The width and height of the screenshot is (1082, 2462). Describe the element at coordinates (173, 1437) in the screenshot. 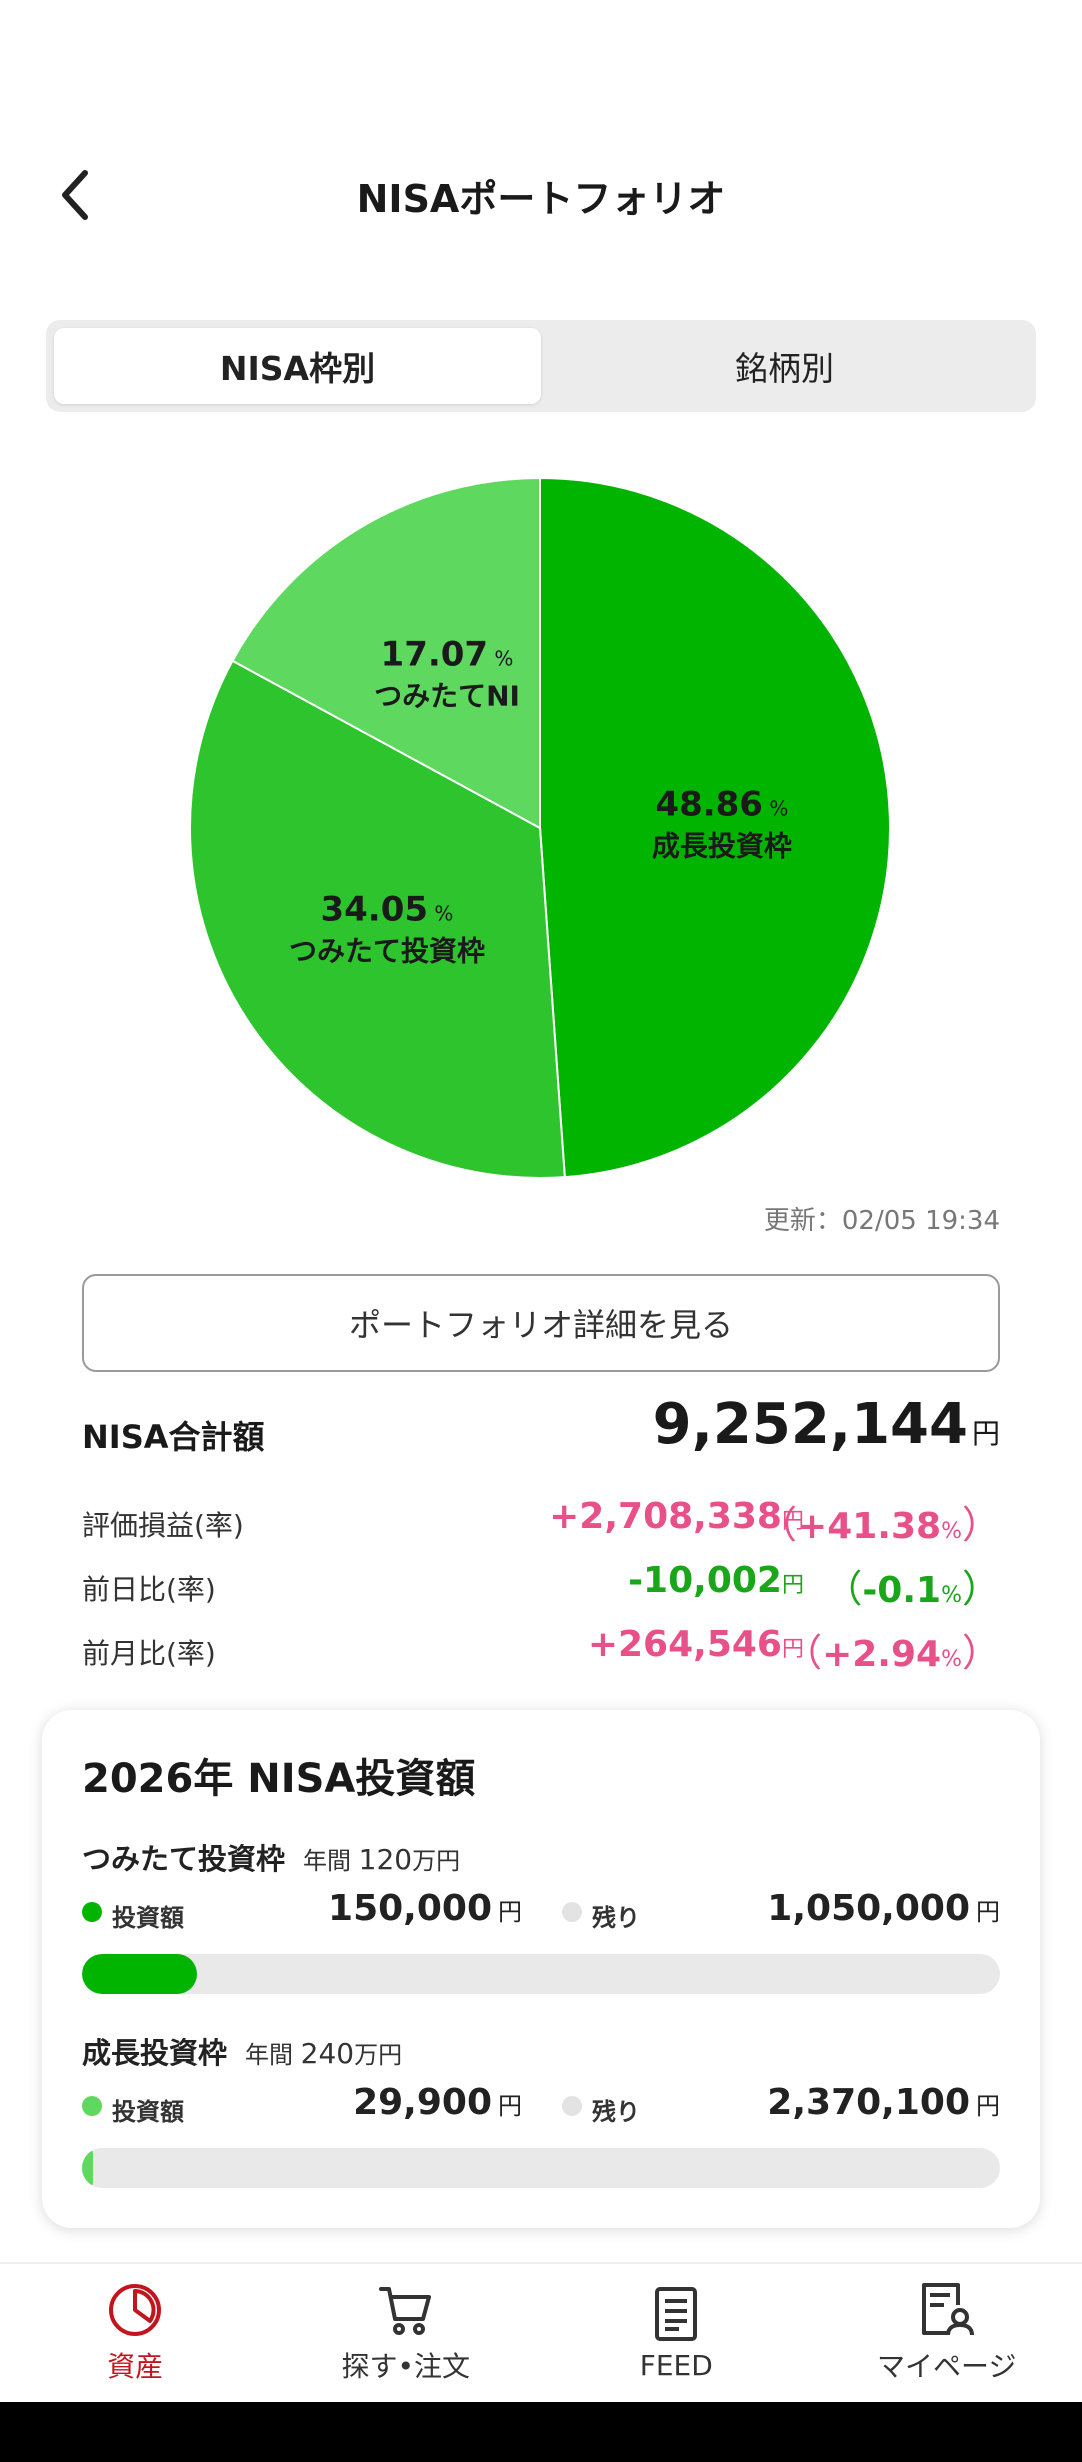

I see `nisa-total-label: NISA合計額` at that location.